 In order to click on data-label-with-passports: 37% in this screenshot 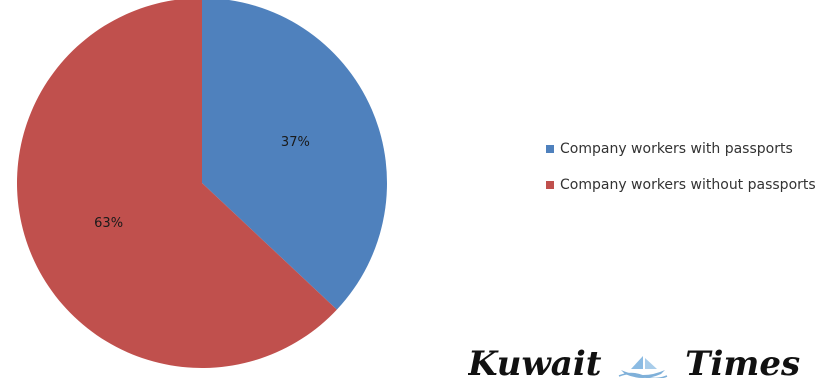, I will do `click(295, 142)`.